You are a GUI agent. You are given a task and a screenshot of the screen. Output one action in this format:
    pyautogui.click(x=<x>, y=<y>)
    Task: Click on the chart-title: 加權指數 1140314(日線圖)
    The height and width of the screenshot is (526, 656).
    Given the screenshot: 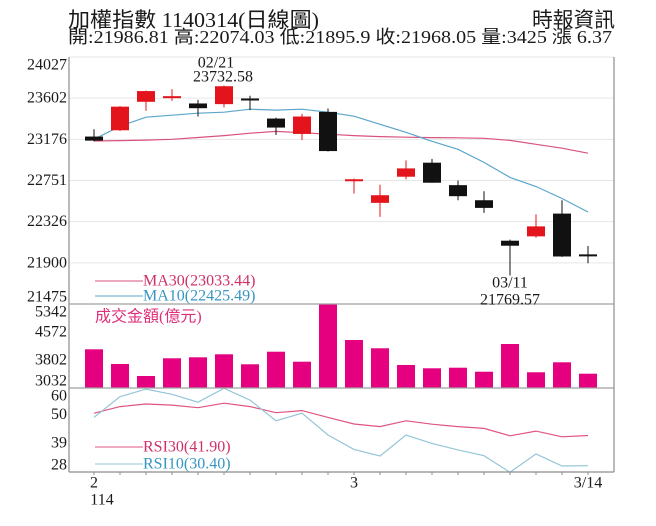 What is the action you would take?
    pyautogui.click(x=193, y=20)
    